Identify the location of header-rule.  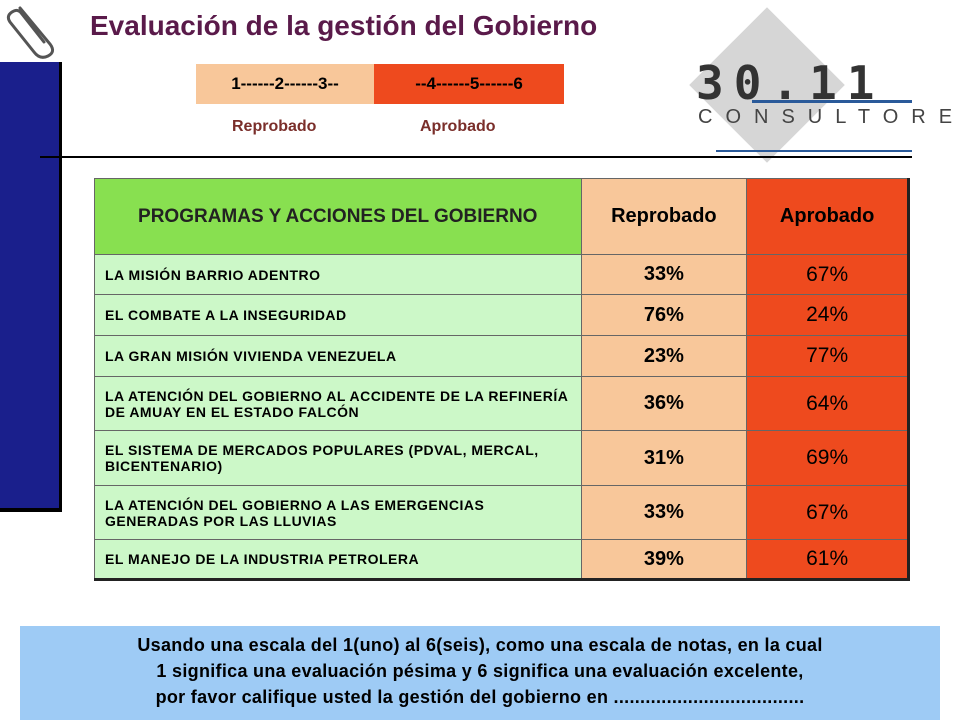
(476, 157).